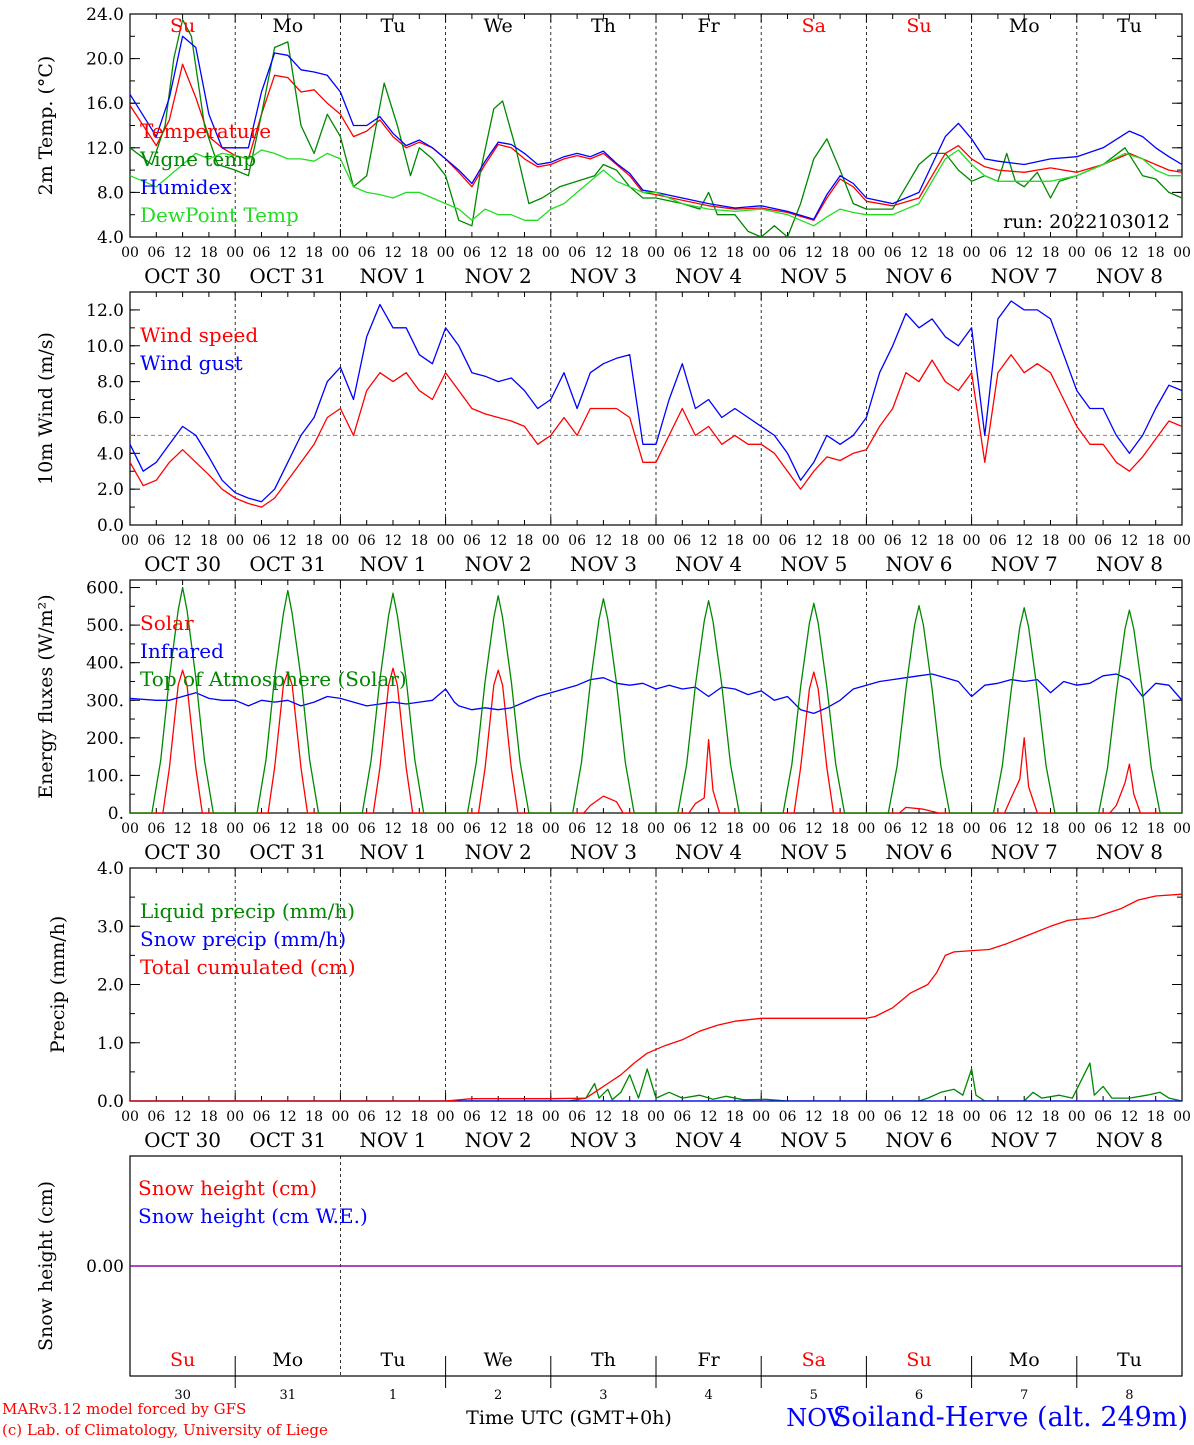  Describe the element at coordinates (603, 1395) in the screenshot. I see `day-number: 3` at that location.